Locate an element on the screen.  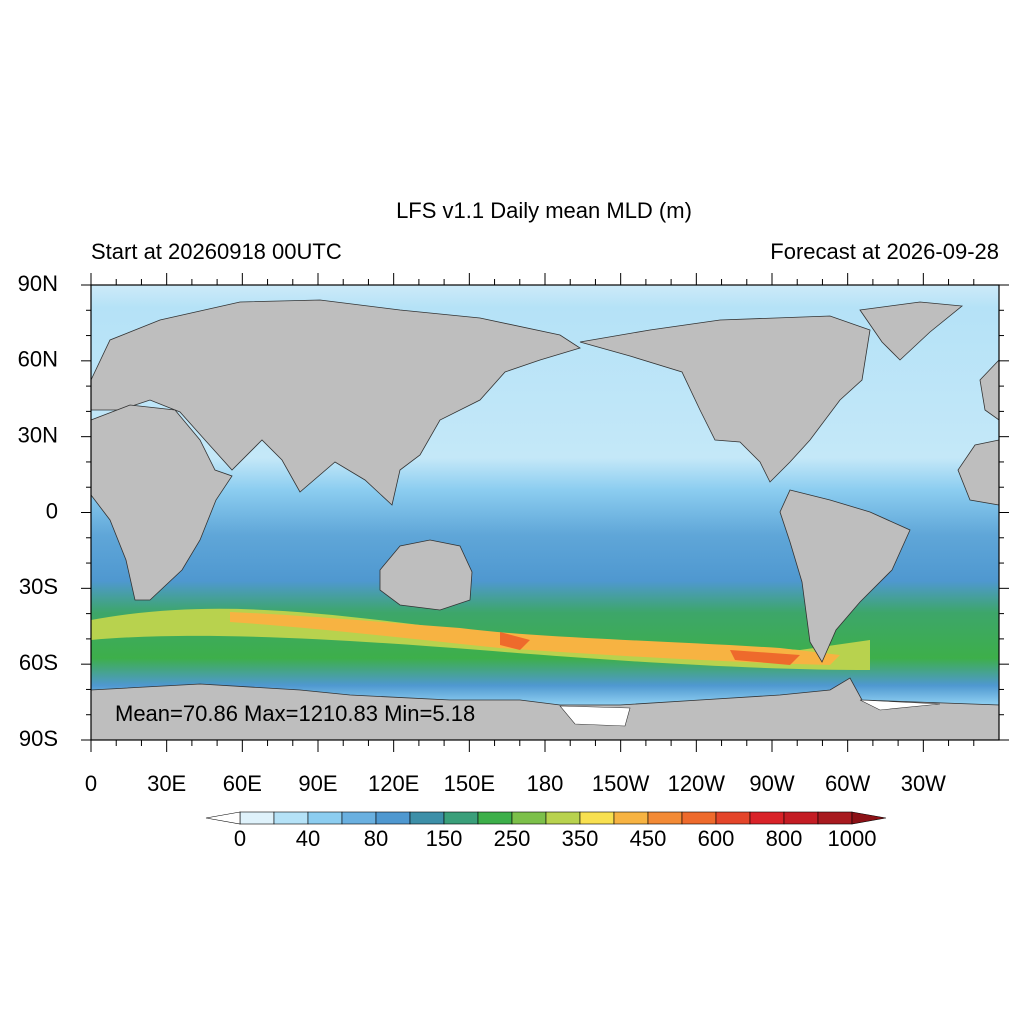
colorbar-label: 40 is located at coordinates (308, 838).